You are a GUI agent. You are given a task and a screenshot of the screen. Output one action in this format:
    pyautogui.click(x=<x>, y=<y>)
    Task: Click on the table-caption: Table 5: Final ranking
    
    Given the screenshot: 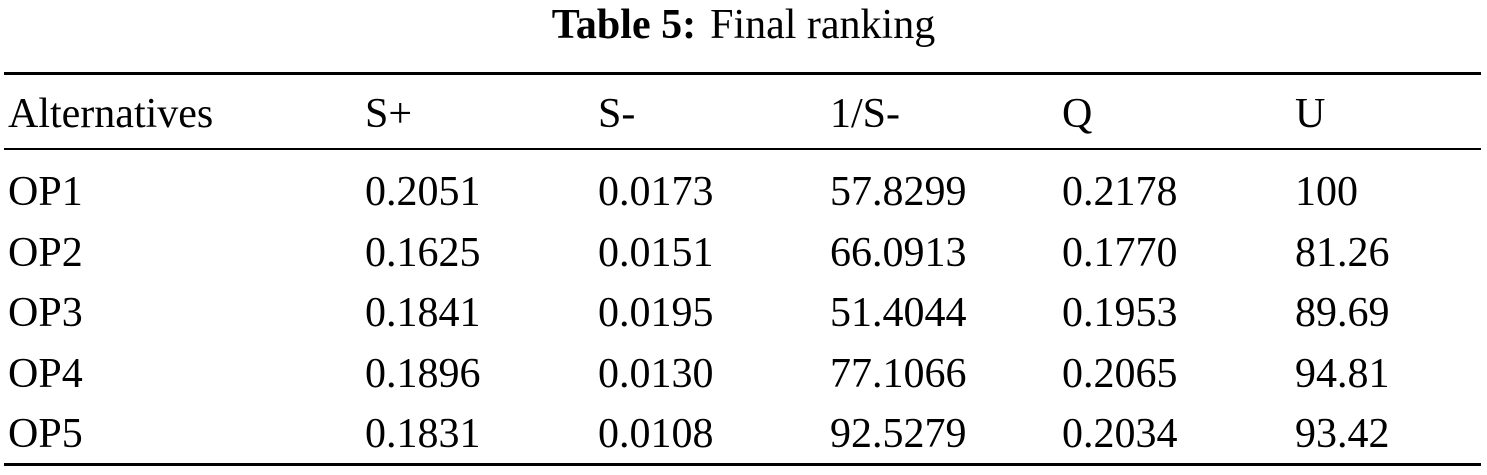 What is the action you would take?
    pyautogui.click(x=743, y=25)
    